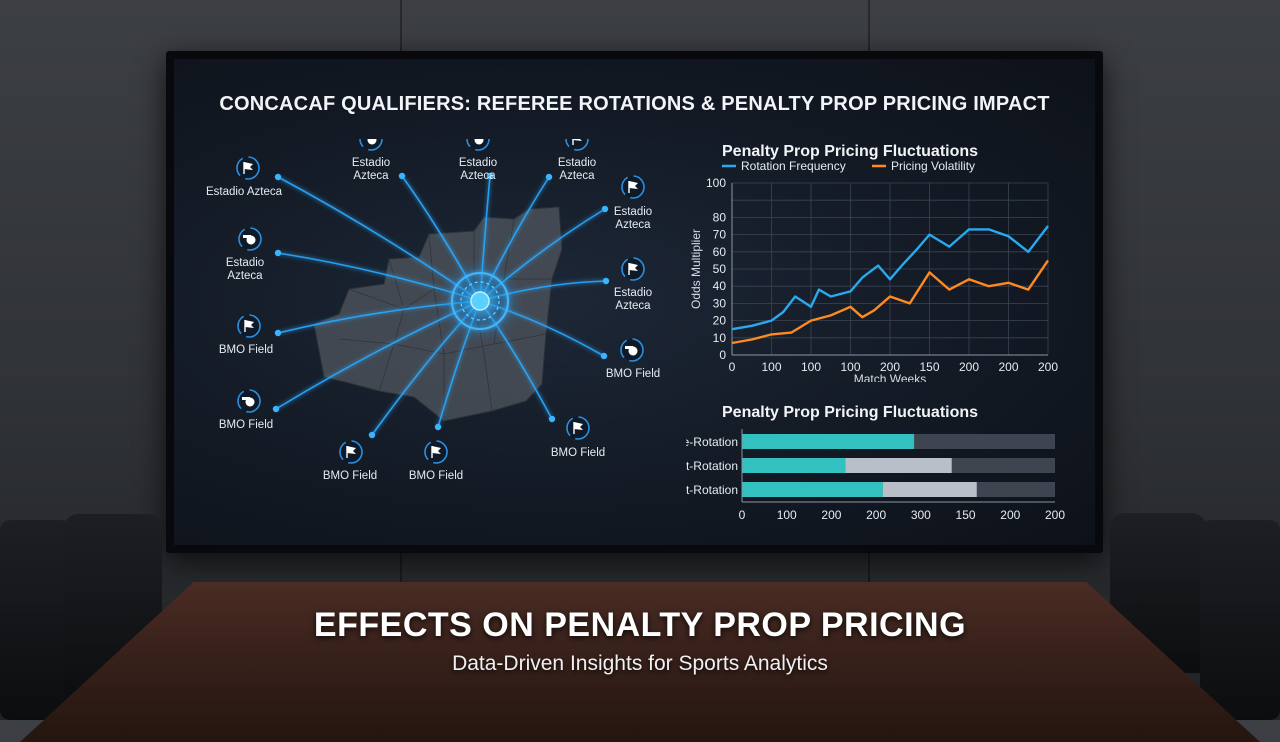 The width and height of the screenshot is (1280, 742). I want to click on y-tick-label: 100, so click(716, 183).